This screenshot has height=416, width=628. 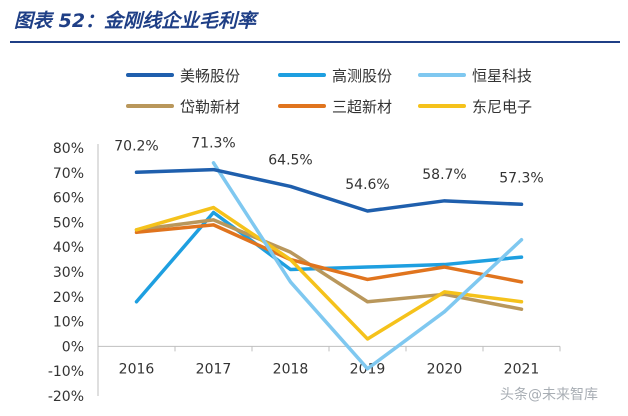 What do you see at coordinates (290, 160) in the screenshot?
I see `data-label: 64.5%` at bounding box center [290, 160].